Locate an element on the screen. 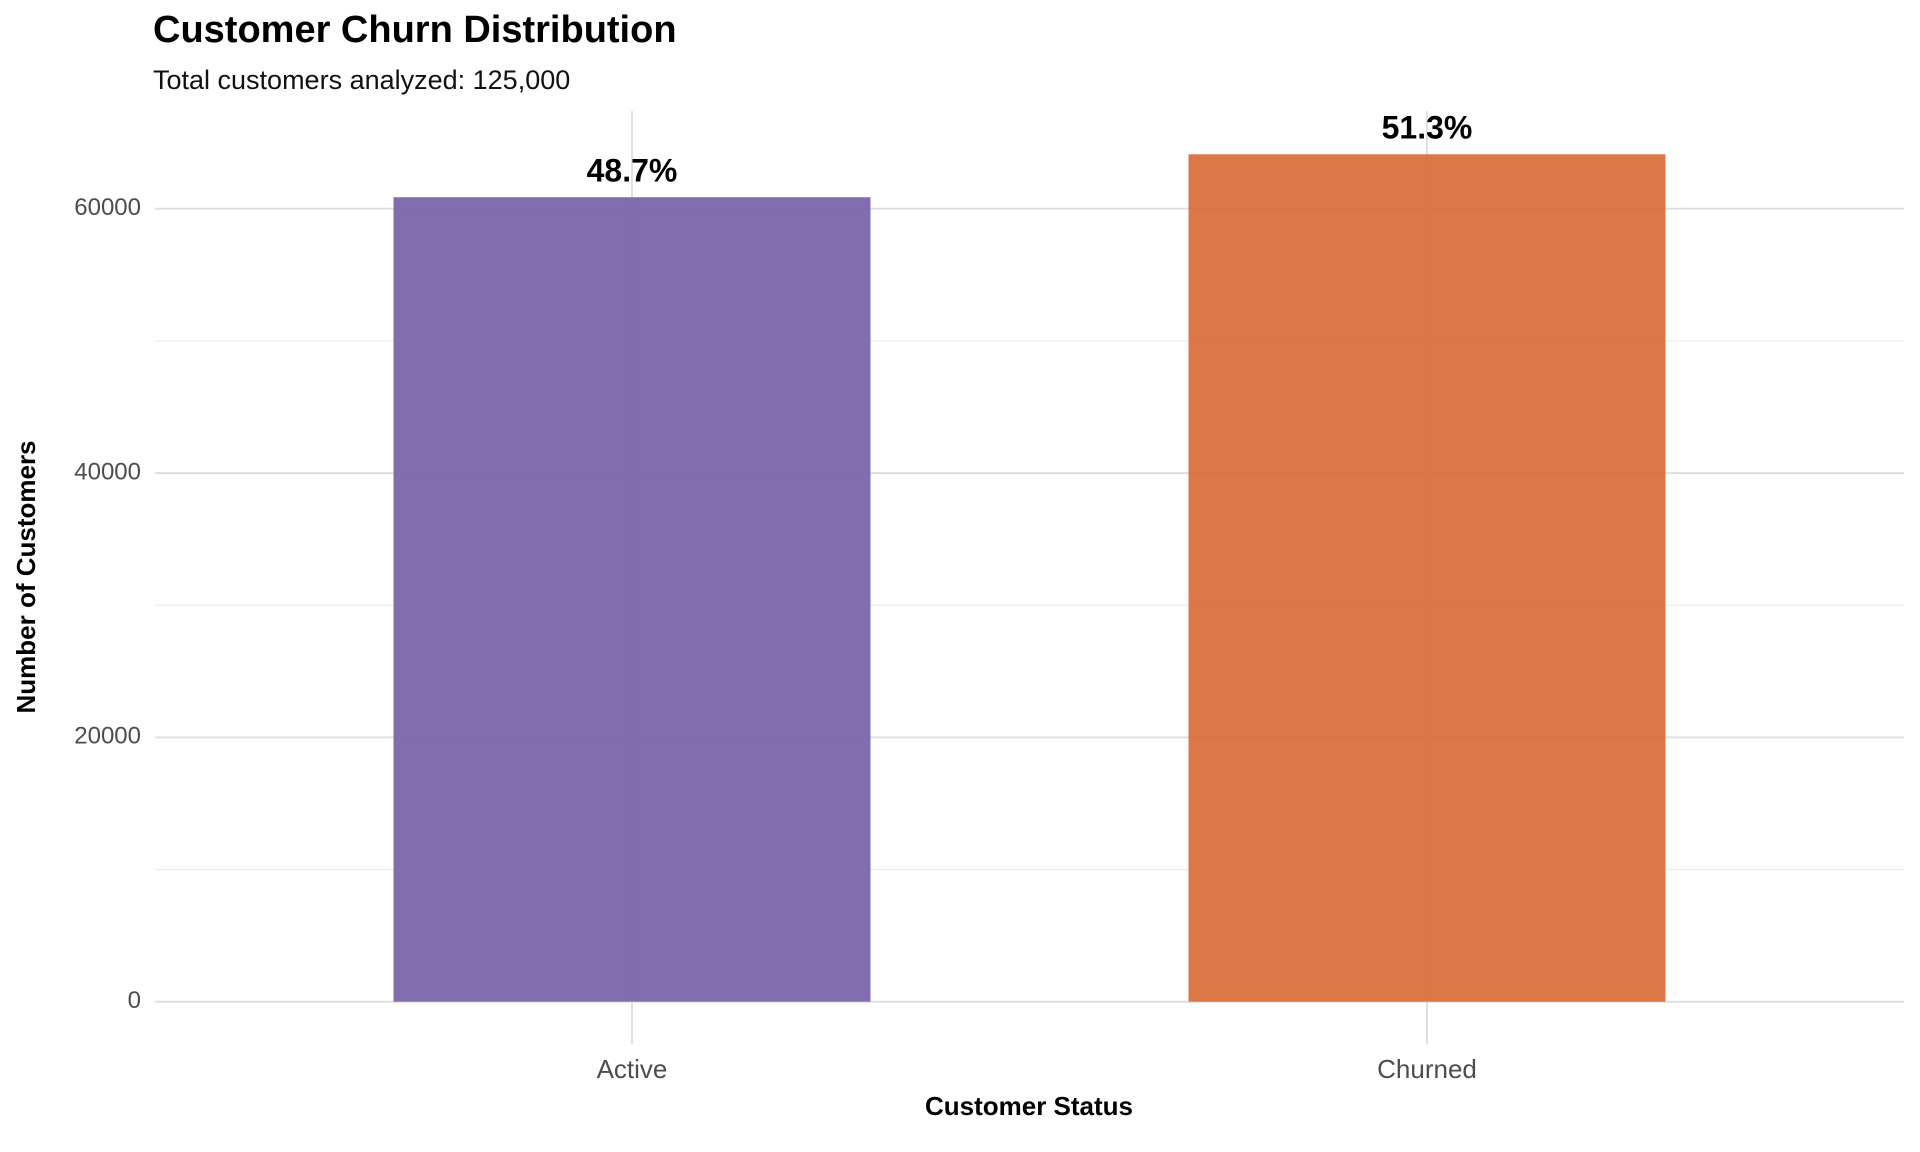 Image resolution: width=1920 pixels, height=1152 pixels. x-axis-title: Customer Status is located at coordinates (1029, 1106).